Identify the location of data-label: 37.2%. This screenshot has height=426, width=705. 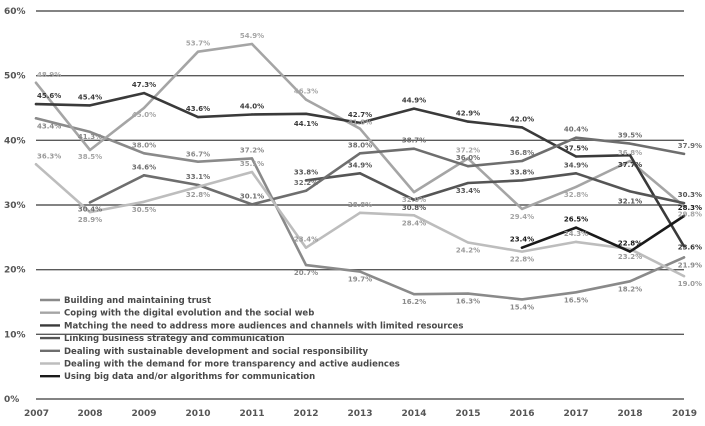
(468, 150).